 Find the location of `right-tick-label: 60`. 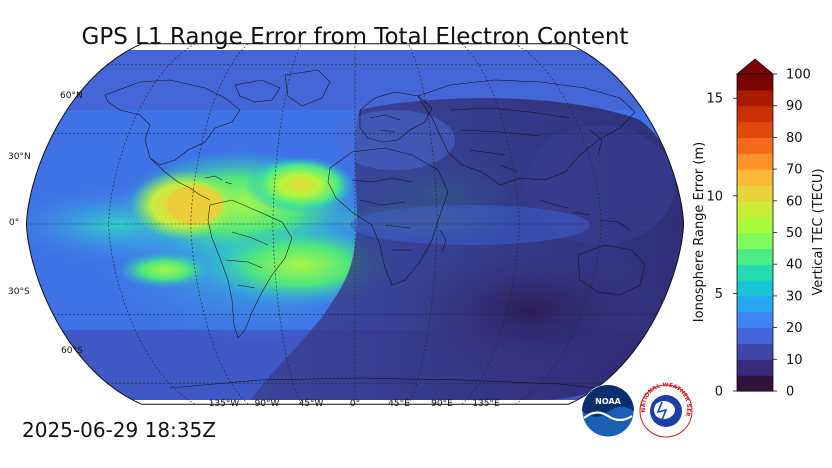

right-tick-label: 60 is located at coordinates (794, 201).